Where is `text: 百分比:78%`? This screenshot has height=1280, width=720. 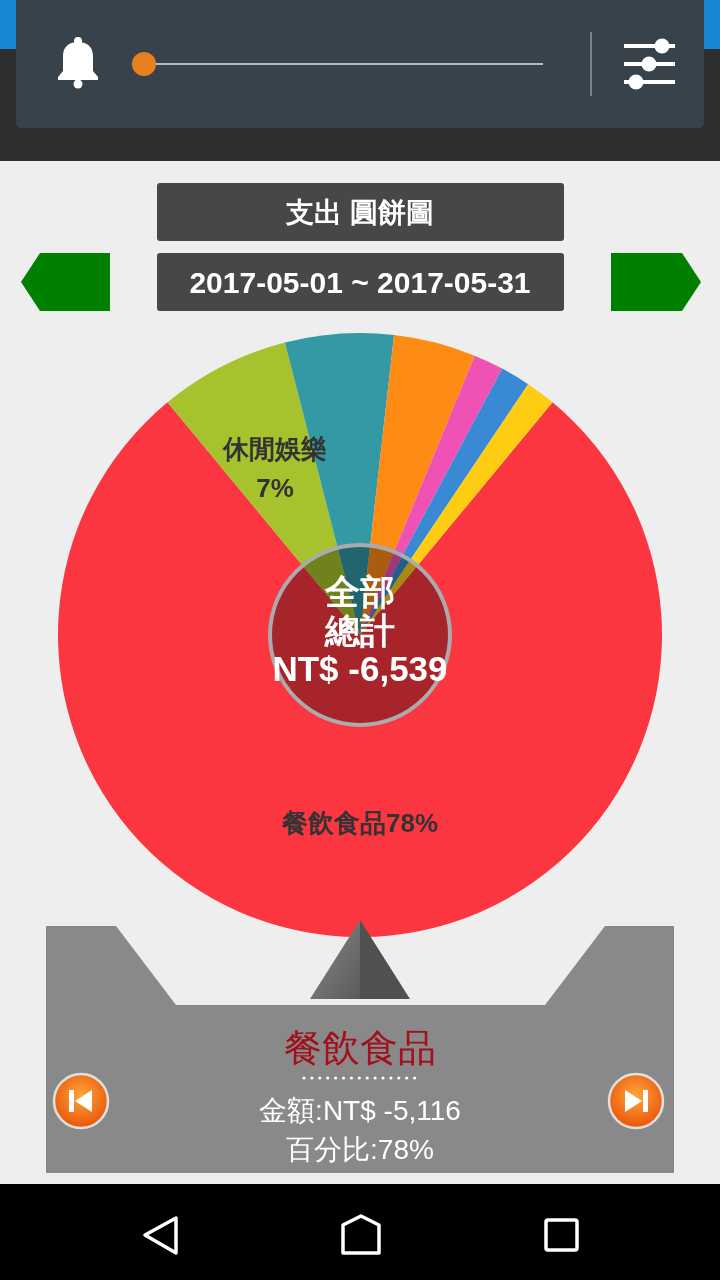 text: 百分比:78% is located at coordinates (360, 1149).